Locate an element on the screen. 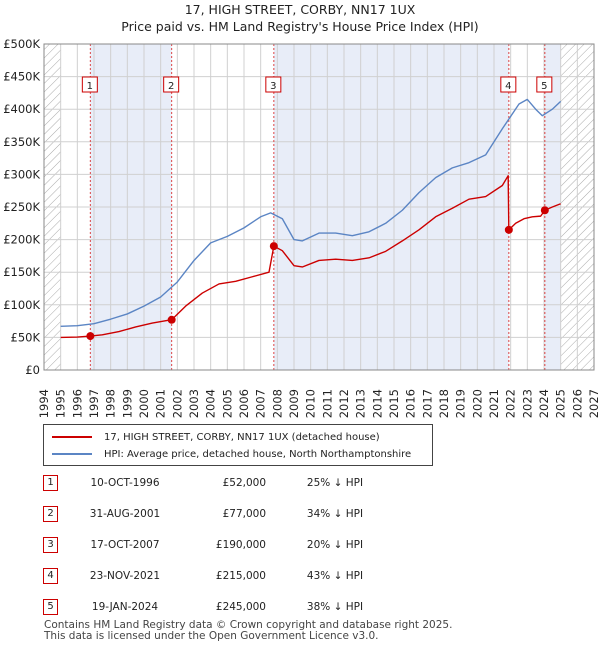  y-tick-label: £500K is located at coordinates (21, 44).